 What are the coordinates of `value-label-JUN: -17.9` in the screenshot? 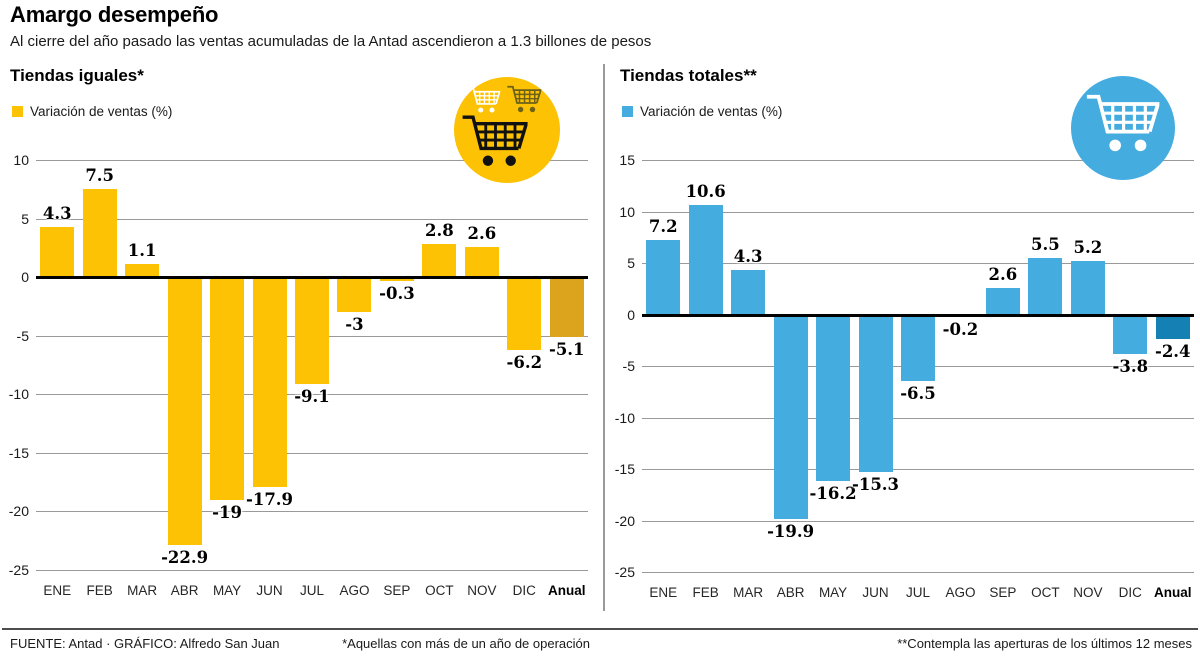 It's located at (270, 499).